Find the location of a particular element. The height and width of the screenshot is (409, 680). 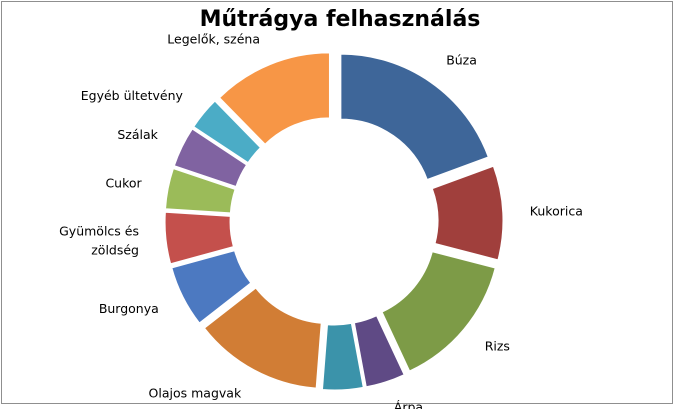

label-legelok-szena: Legelők, széna is located at coordinates (213, 39).